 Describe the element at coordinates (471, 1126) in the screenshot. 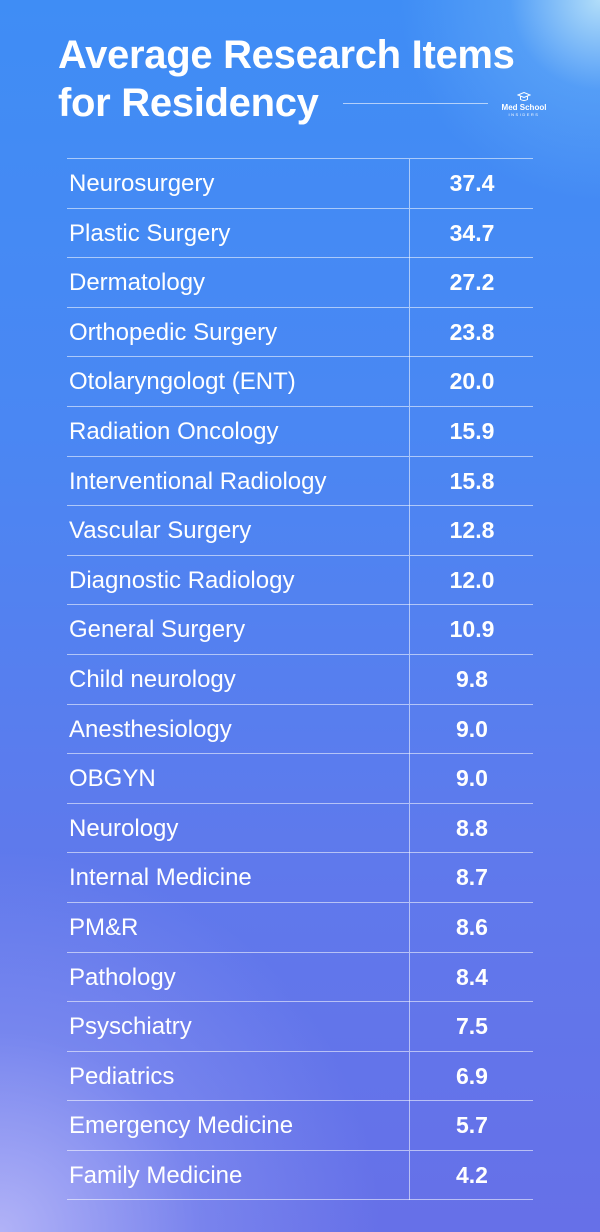

I see `research-items: 5.7` at that location.